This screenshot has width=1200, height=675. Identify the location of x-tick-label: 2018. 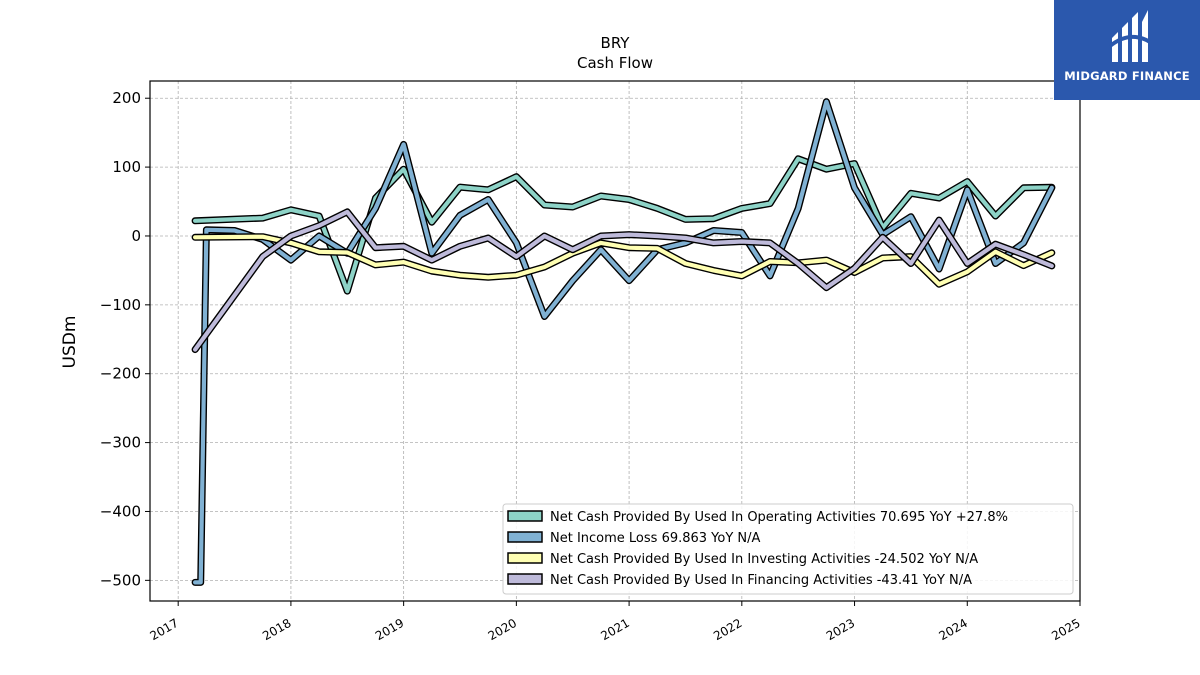
(276, 629).